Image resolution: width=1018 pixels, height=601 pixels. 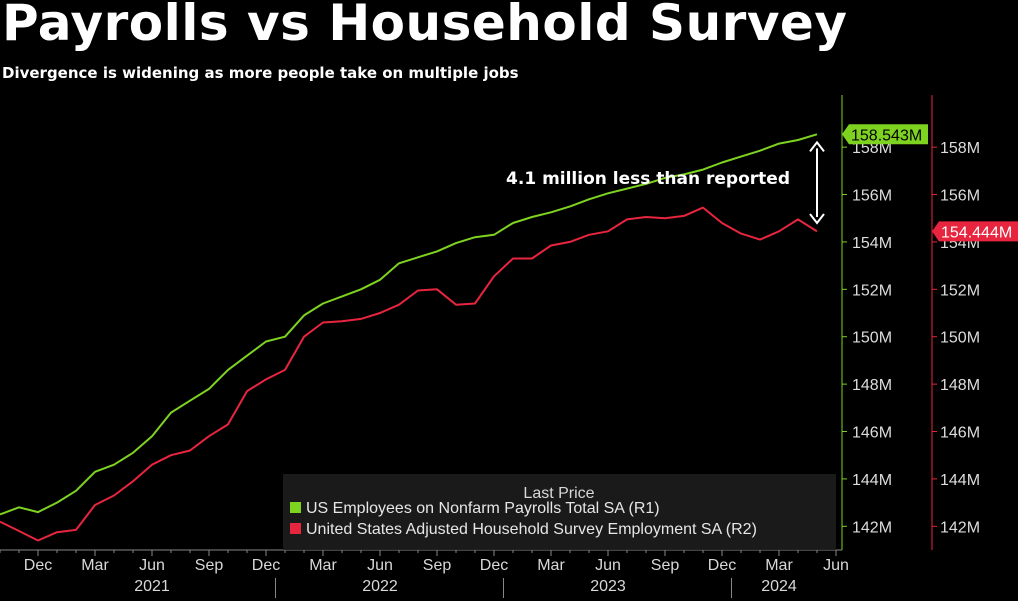 I want to click on x-axis-year-label: 2021, so click(x=152, y=586).